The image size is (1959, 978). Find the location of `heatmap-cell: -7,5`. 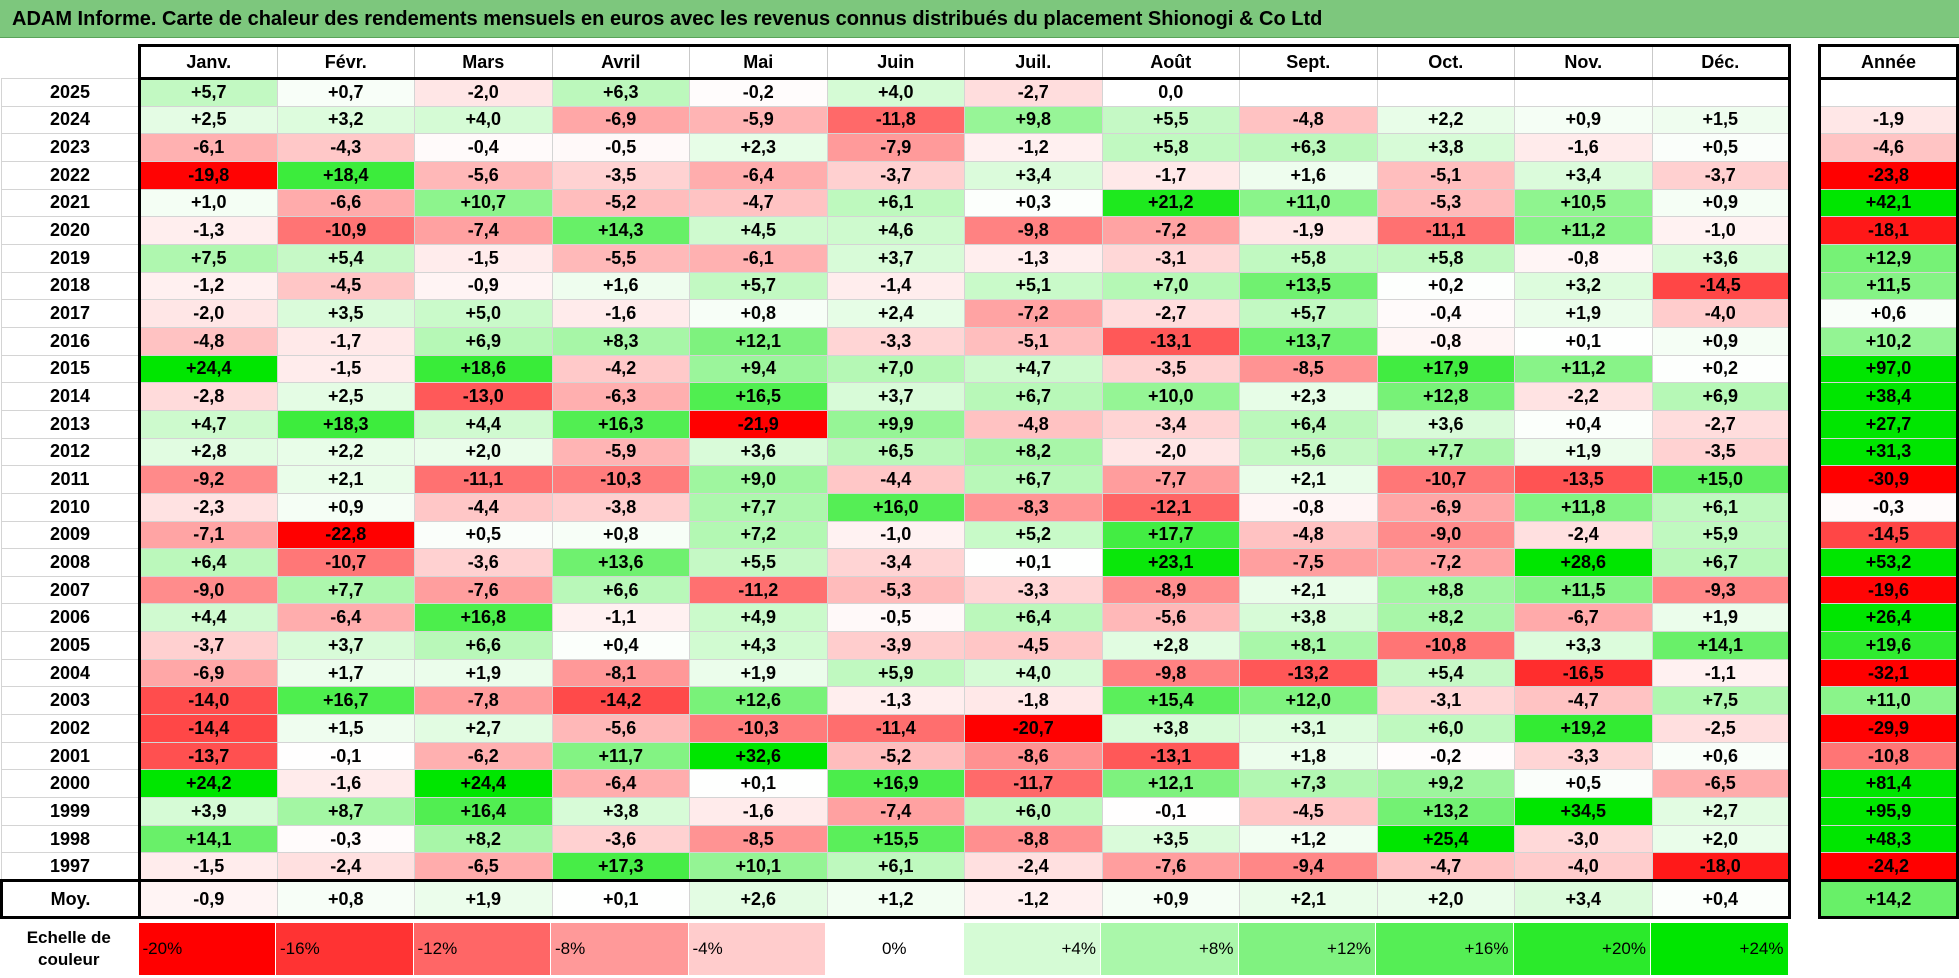

heatmap-cell: -7,5 is located at coordinates (1308, 562).